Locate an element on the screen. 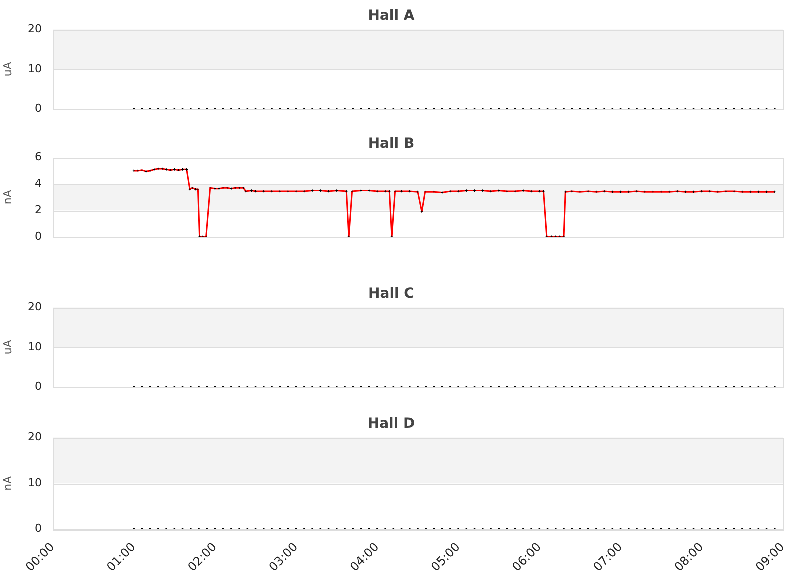  y-tick-label: 6 is located at coordinates (38, 157).